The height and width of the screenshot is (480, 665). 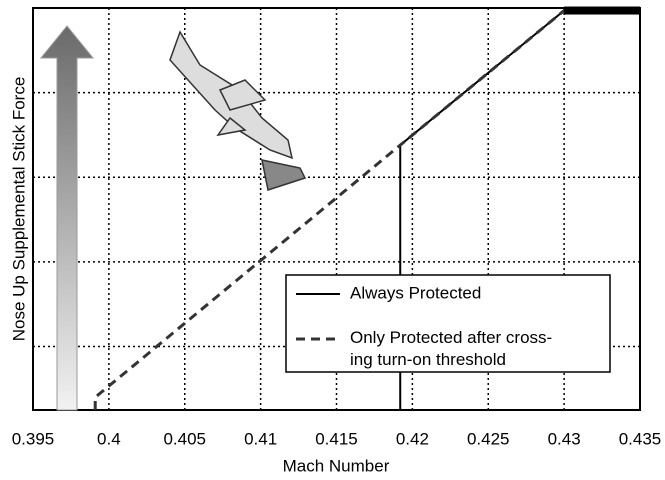 What do you see at coordinates (184, 438) in the screenshot?
I see `x-tick-label: 0.405` at bounding box center [184, 438].